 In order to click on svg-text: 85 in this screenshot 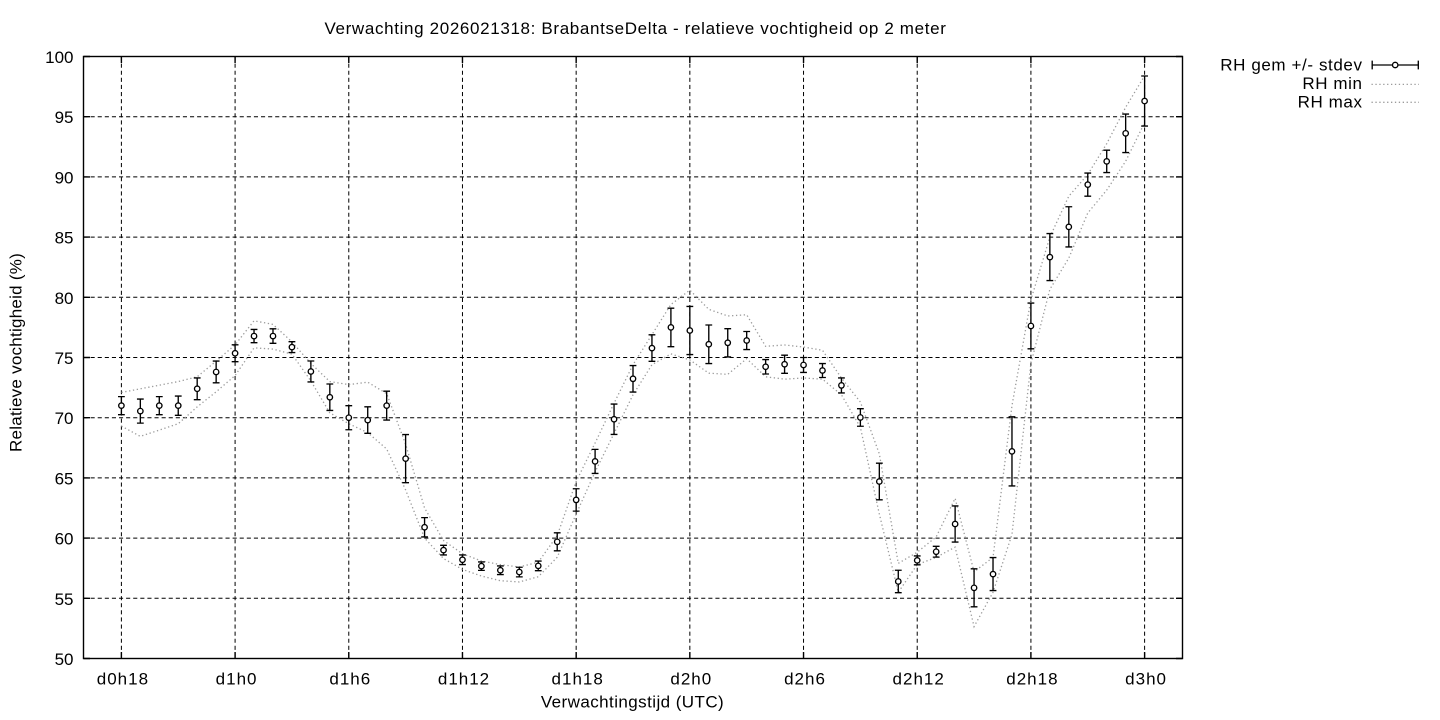, I will do `click(64, 238)`.